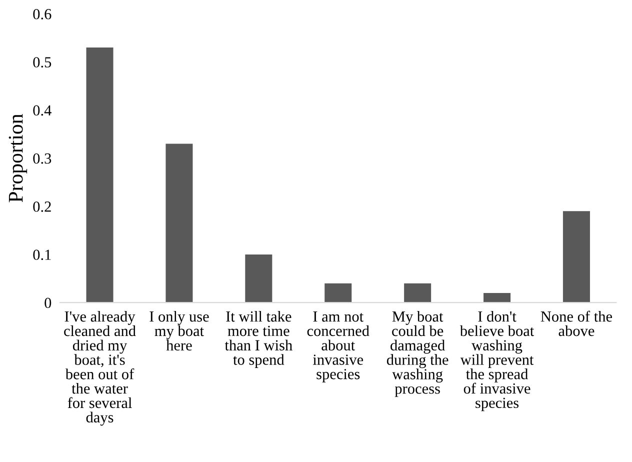 The image size is (632, 462). Describe the element at coordinates (42, 255) in the screenshot. I see `y-tick-label: 0.1` at that location.